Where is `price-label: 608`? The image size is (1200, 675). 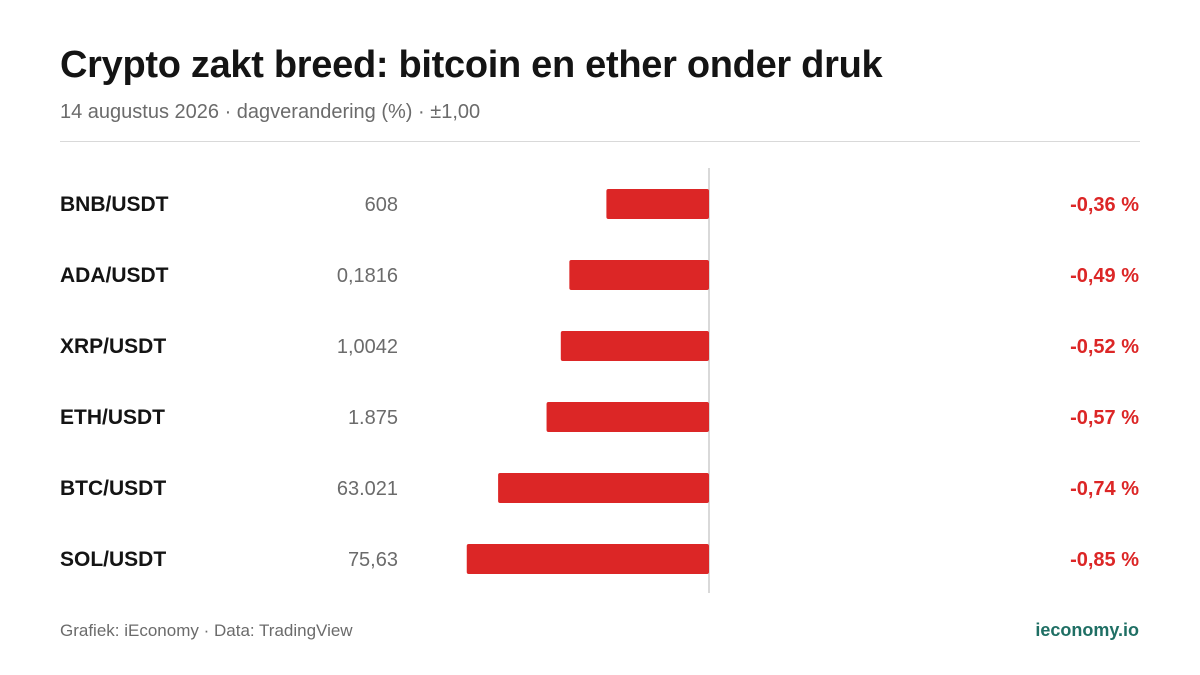 price-label: 608 is located at coordinates (381, 205).